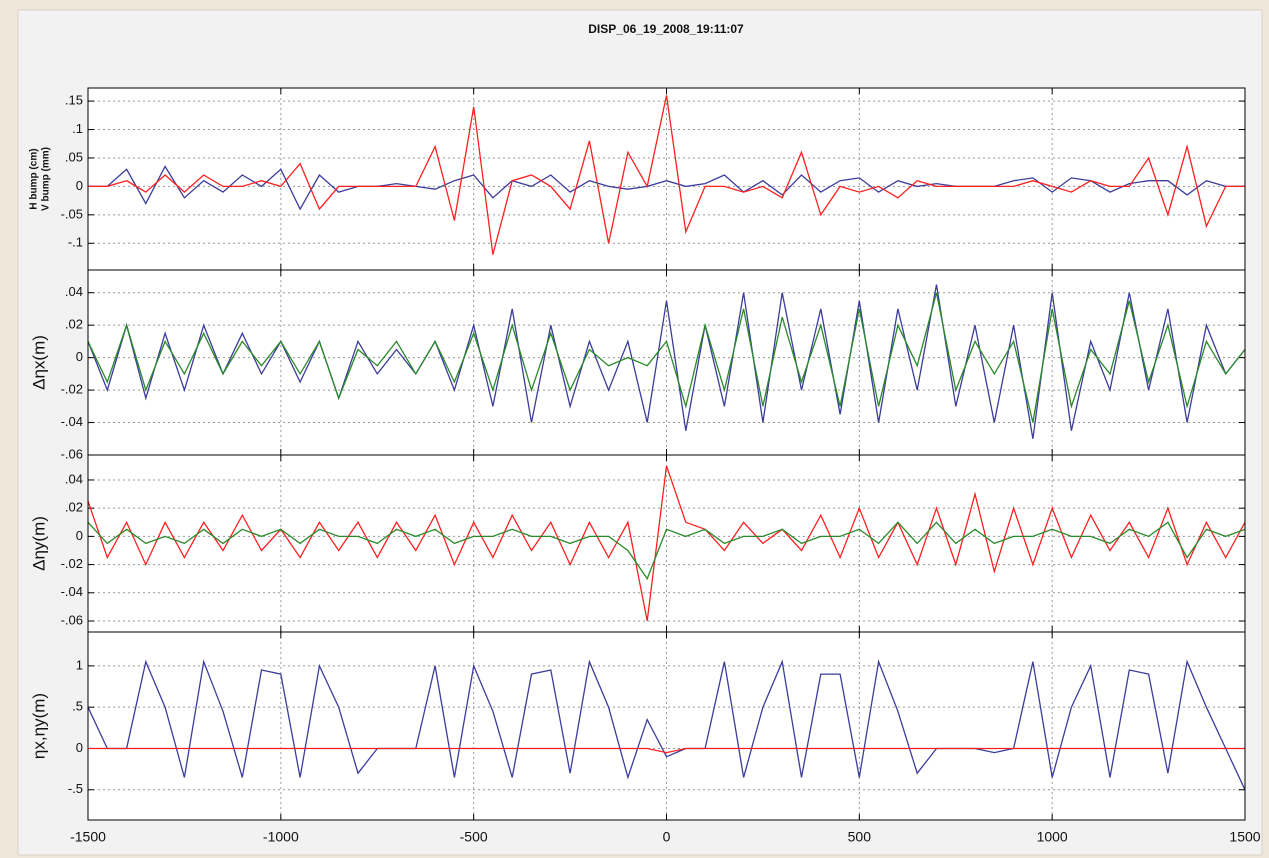 The image size is (1269, 858). Describe the element at coordinates (77, 128) in the screenshot. I see `y-tick-label: .1` at that location.